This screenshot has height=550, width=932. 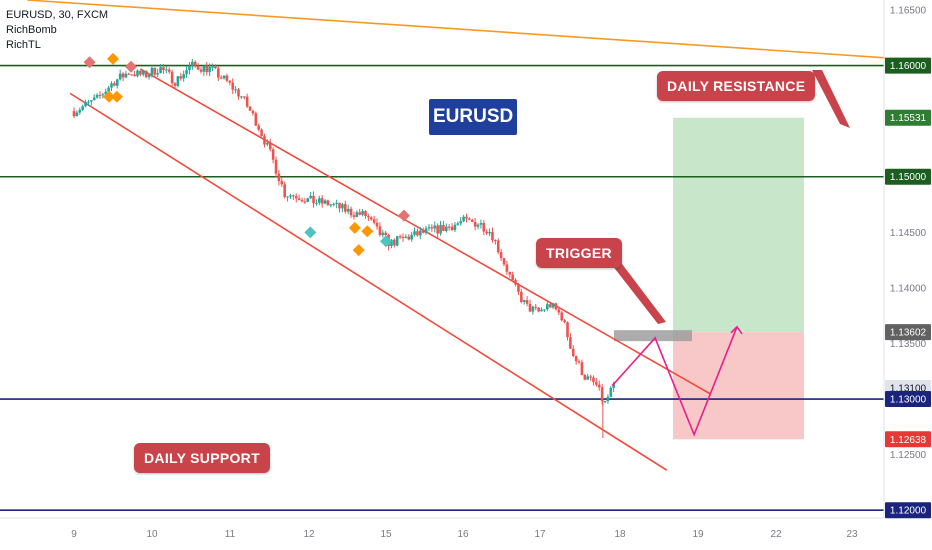 What do you see at coordinates (473, 117) in the screenshot?
I see `symbol-badge: EURUSD` at bounding box center [473, 117].